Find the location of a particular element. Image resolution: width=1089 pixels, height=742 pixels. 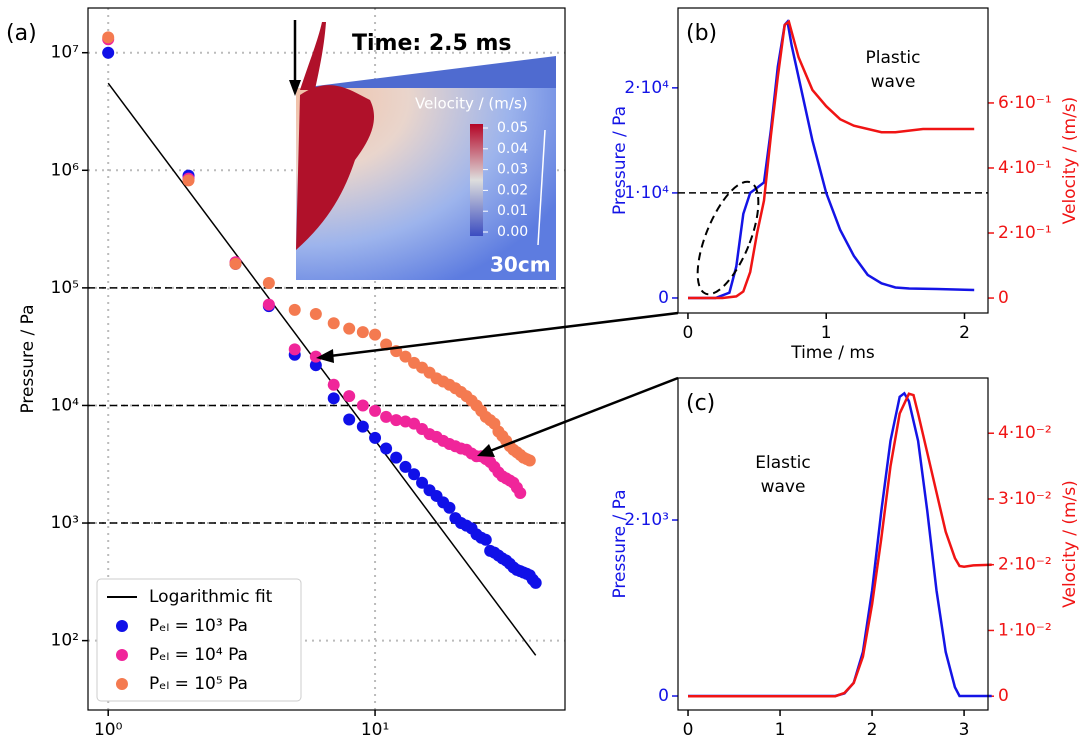

colorbar-tick-label: 0.02 is located at coordinates (512, 190).